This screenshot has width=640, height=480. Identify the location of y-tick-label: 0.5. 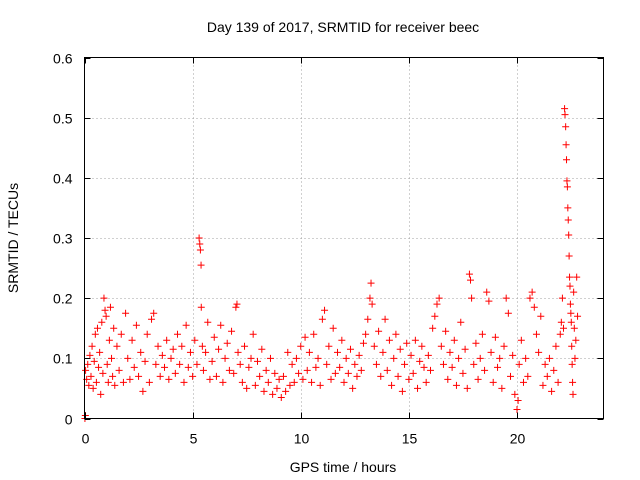
(63, 119).